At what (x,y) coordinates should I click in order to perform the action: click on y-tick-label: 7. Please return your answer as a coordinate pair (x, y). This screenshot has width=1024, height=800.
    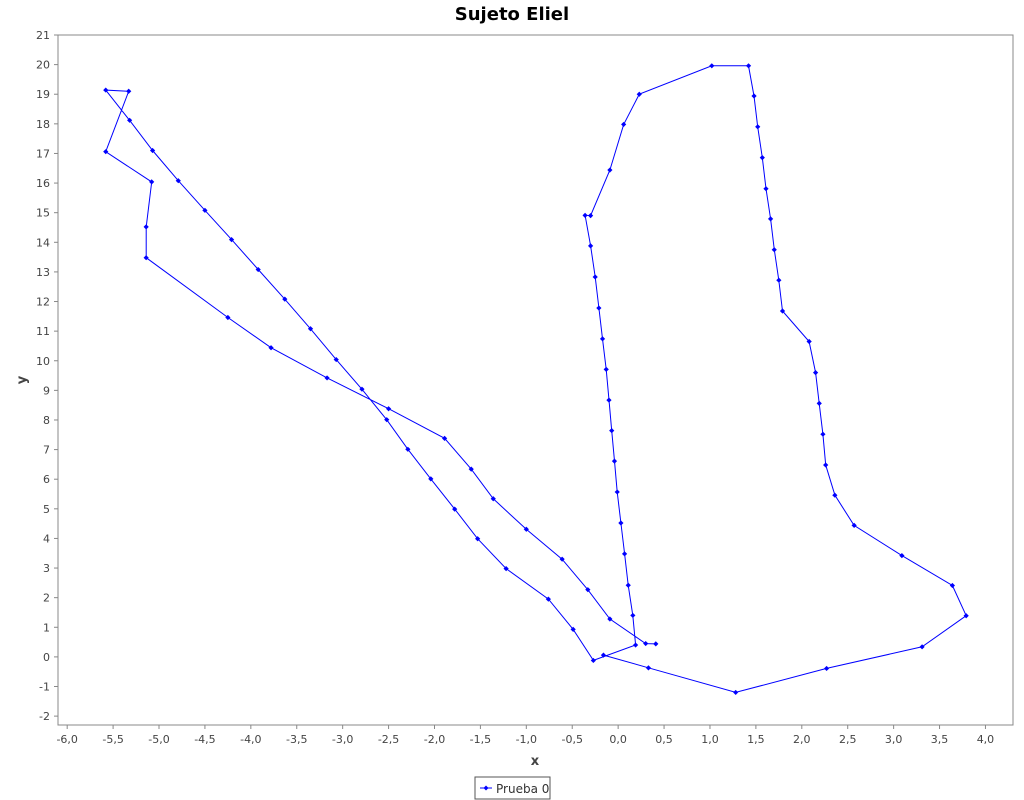
    Looking at the image, I should click on (46, 450).